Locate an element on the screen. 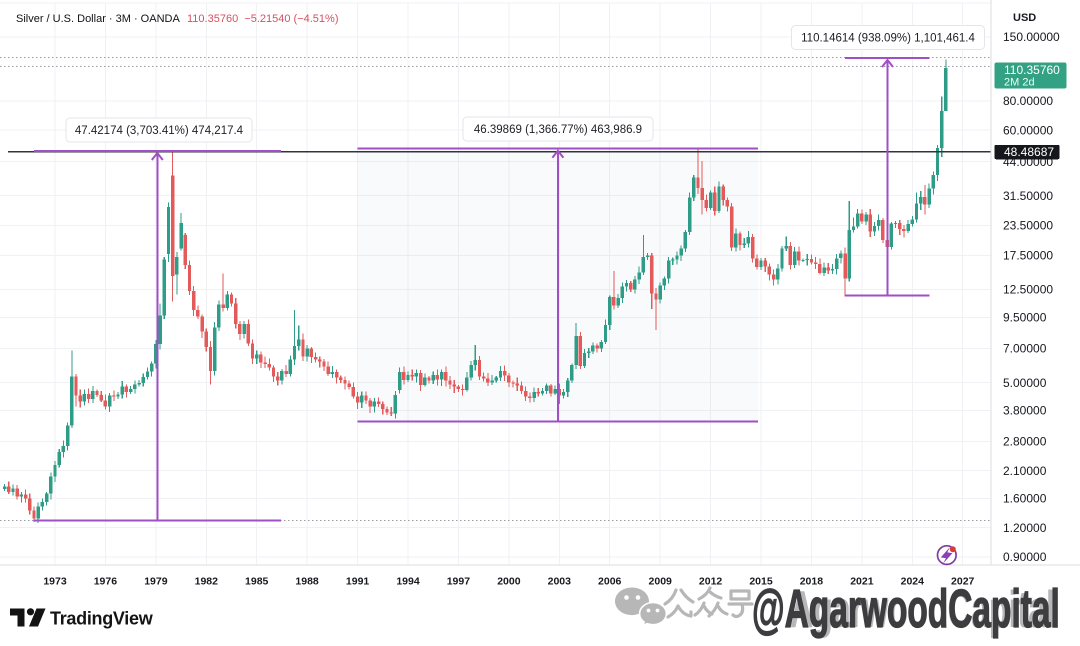 The image size is (1080, 646). svg-text: 9.50000 is located at coordinates (1025, 318).